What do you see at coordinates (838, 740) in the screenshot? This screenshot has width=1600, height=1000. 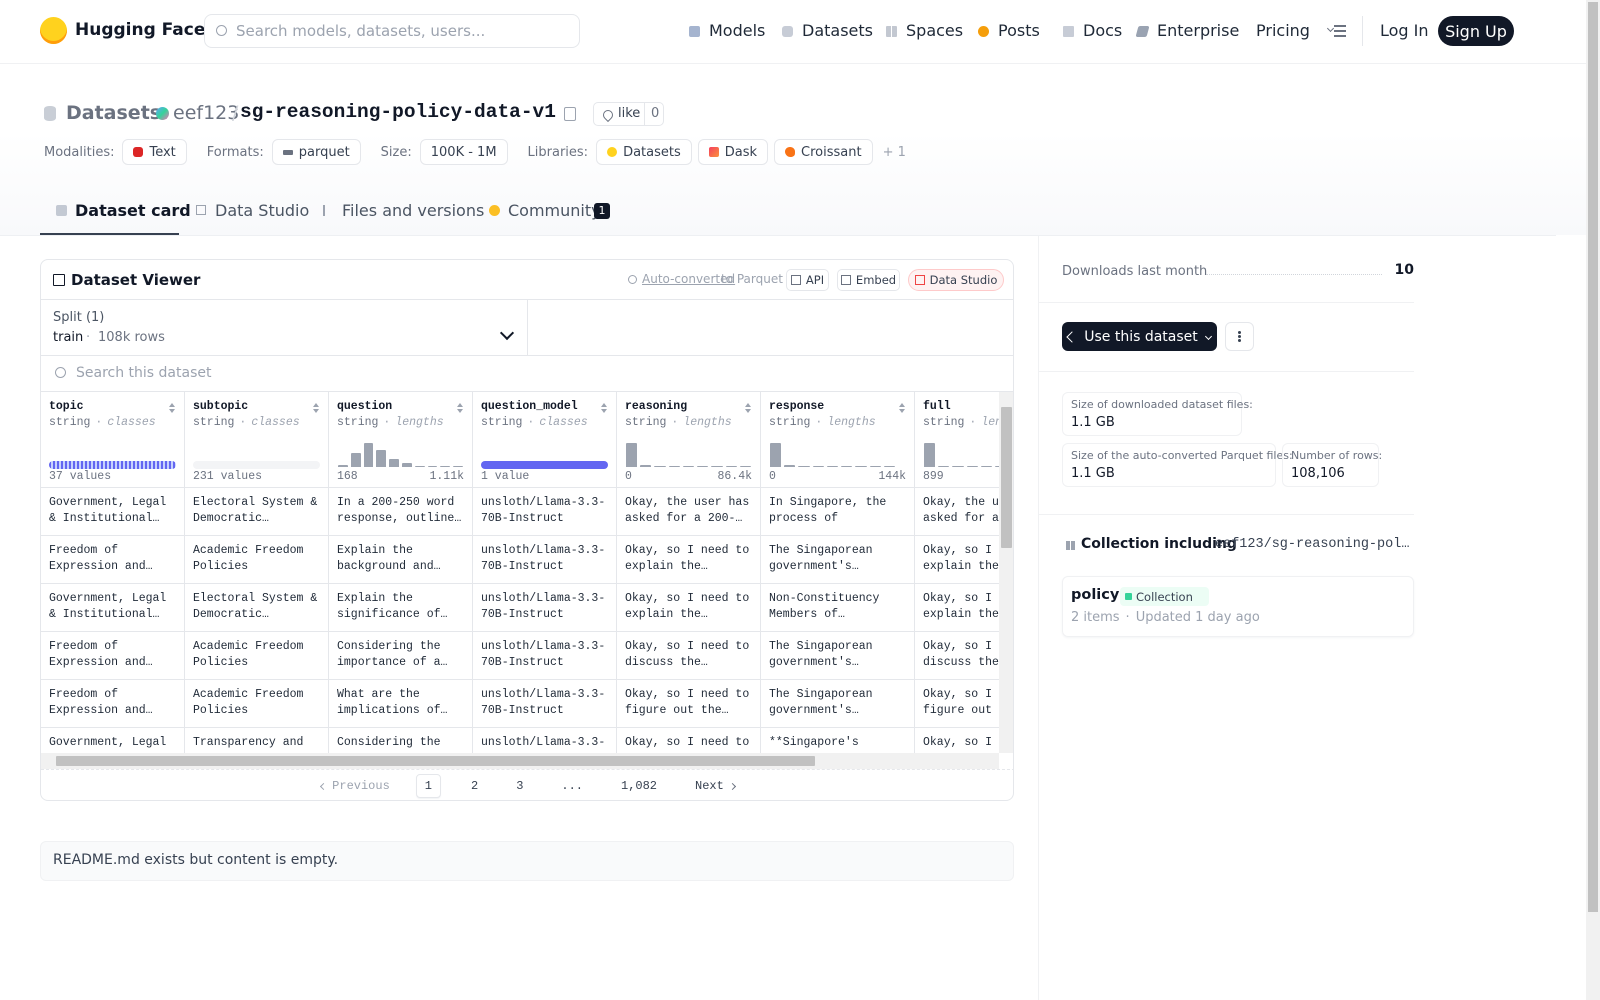 I see `table-cell: **Singapore's` at bounding box center [838, 740].